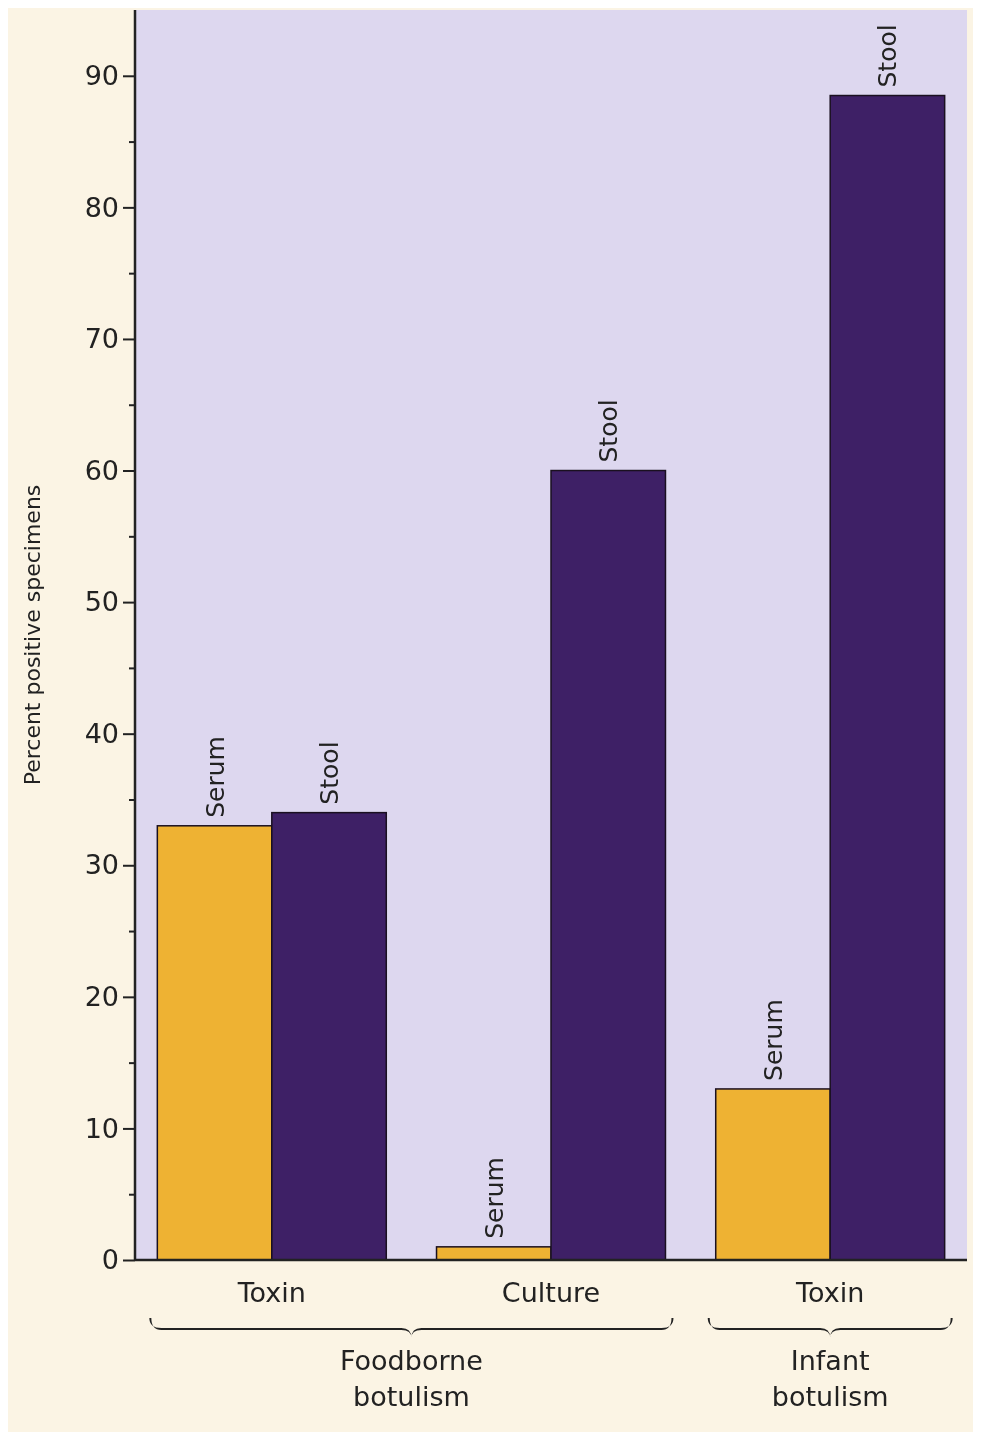 The width and height of the screenshot is (981, 1440). I want to click on y-tick-label: 80, so click(101, 207).